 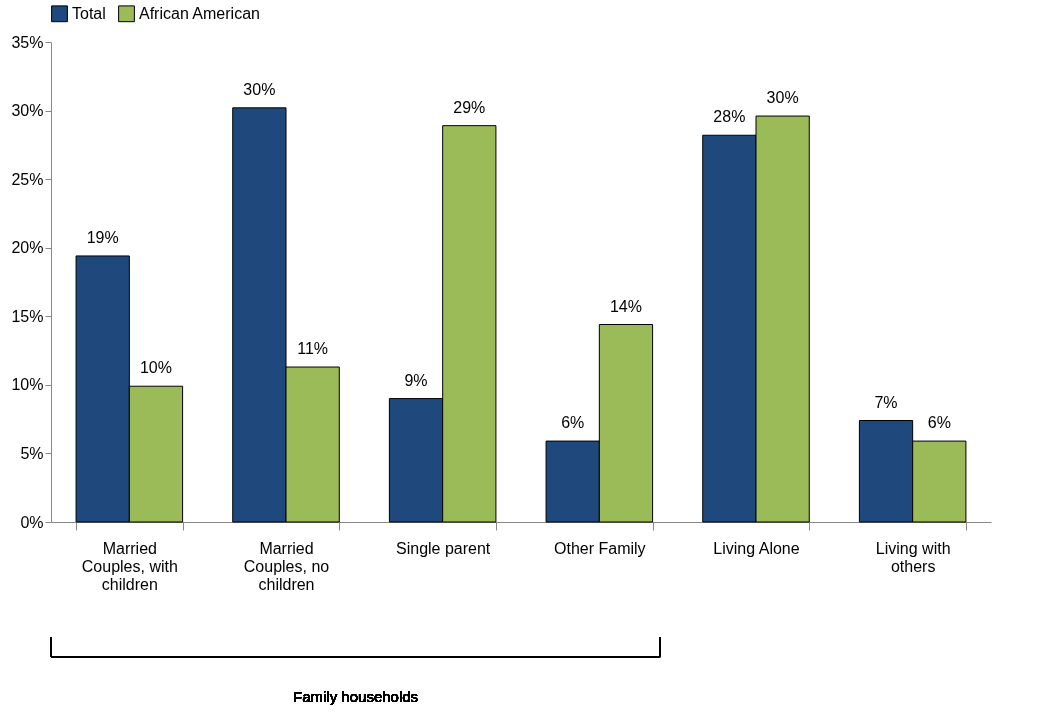 I want to click on x-tick-label: Living with others, so click(x=913, y=557).